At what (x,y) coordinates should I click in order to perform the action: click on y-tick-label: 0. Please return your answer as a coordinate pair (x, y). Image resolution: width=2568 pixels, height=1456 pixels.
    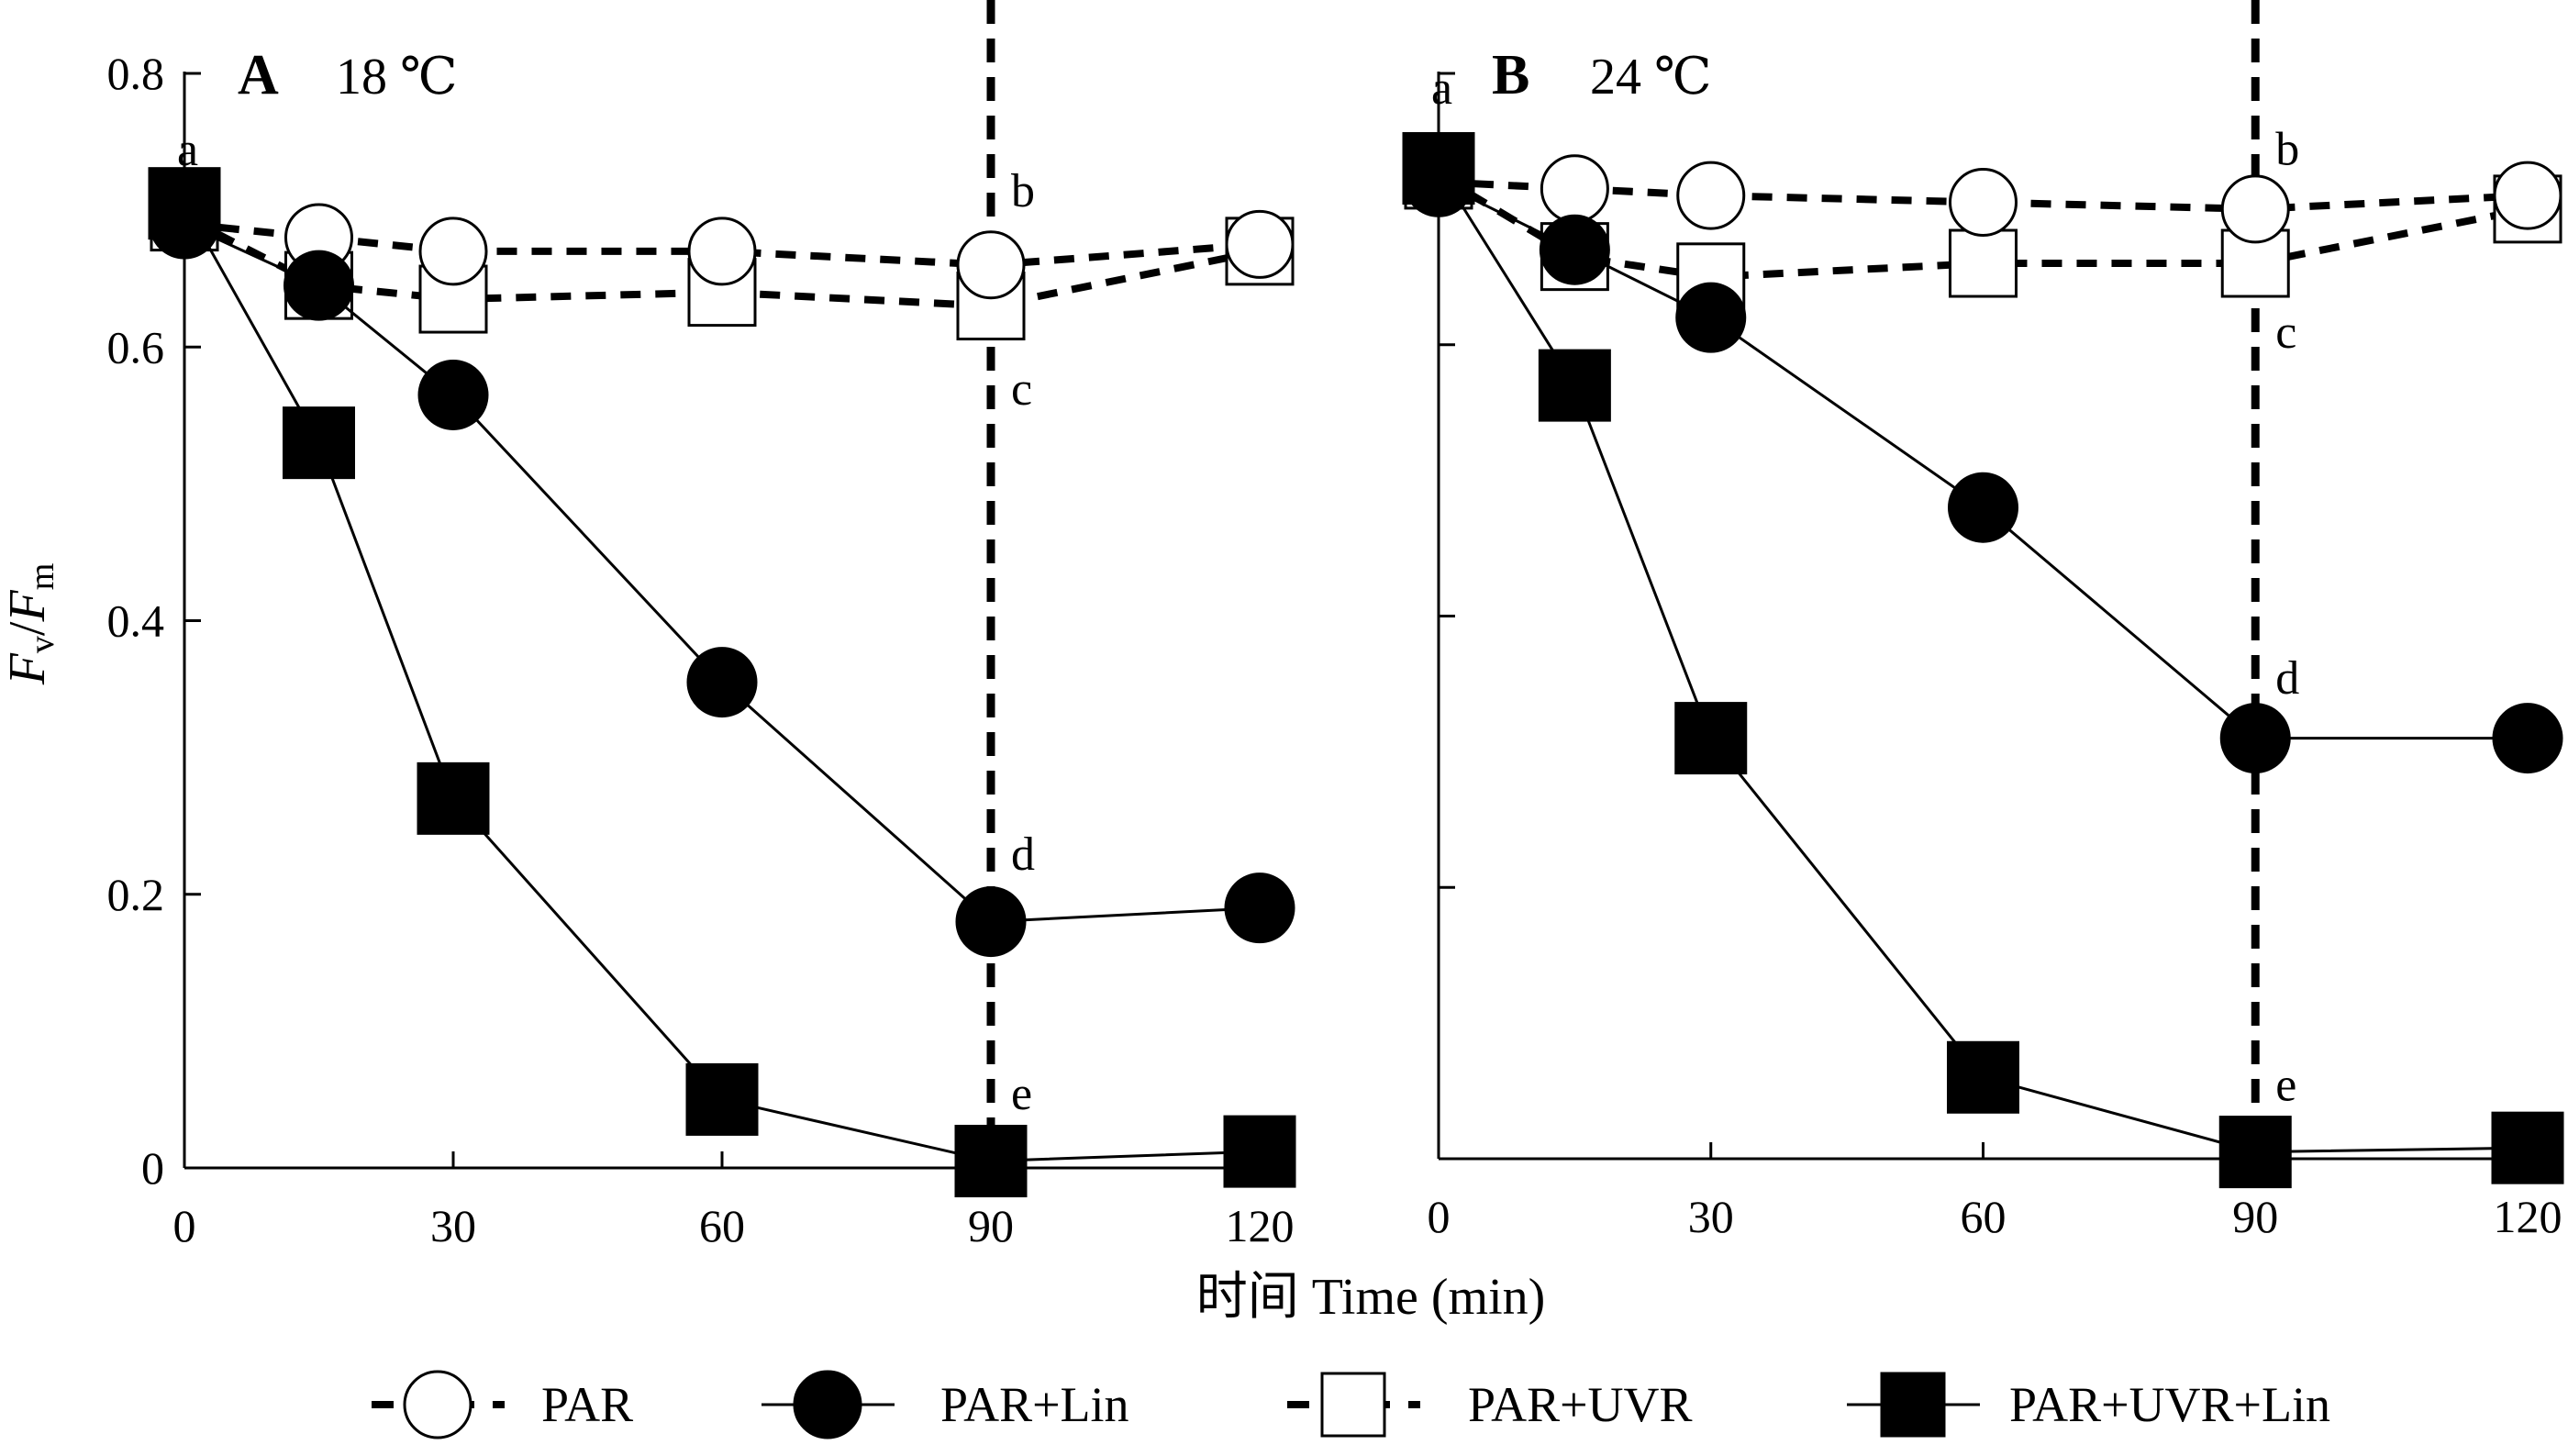
    Looking at the image, I should click on (152, 1168).